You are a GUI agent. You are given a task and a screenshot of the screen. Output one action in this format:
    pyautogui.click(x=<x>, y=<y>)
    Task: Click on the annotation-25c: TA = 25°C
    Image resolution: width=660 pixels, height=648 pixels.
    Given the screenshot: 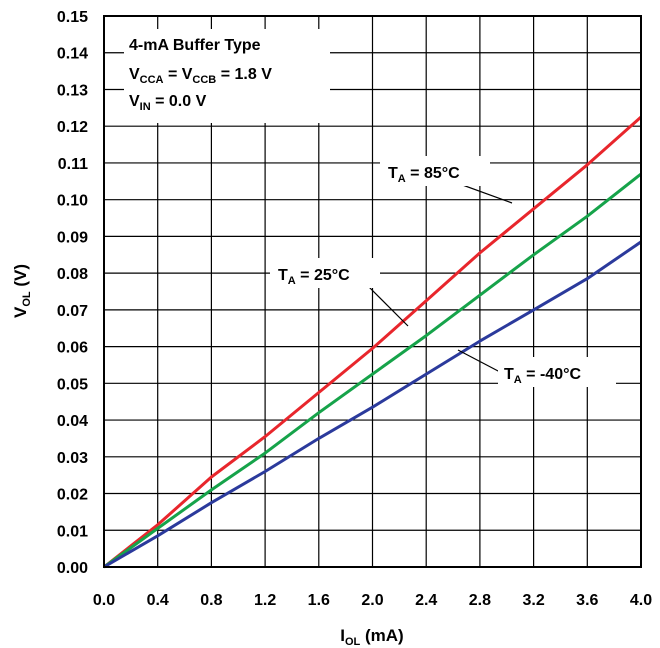 What is the action you would take?
    pyautogui.click(x=339, y=292)
    